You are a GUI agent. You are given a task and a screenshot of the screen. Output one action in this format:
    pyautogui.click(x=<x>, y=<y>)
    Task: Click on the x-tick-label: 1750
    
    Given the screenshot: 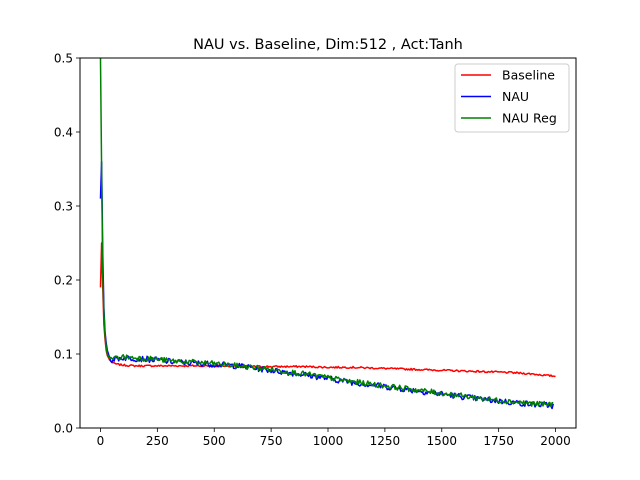 What is the action you would take?
    pyautogui.click(x=498, y=441)
    